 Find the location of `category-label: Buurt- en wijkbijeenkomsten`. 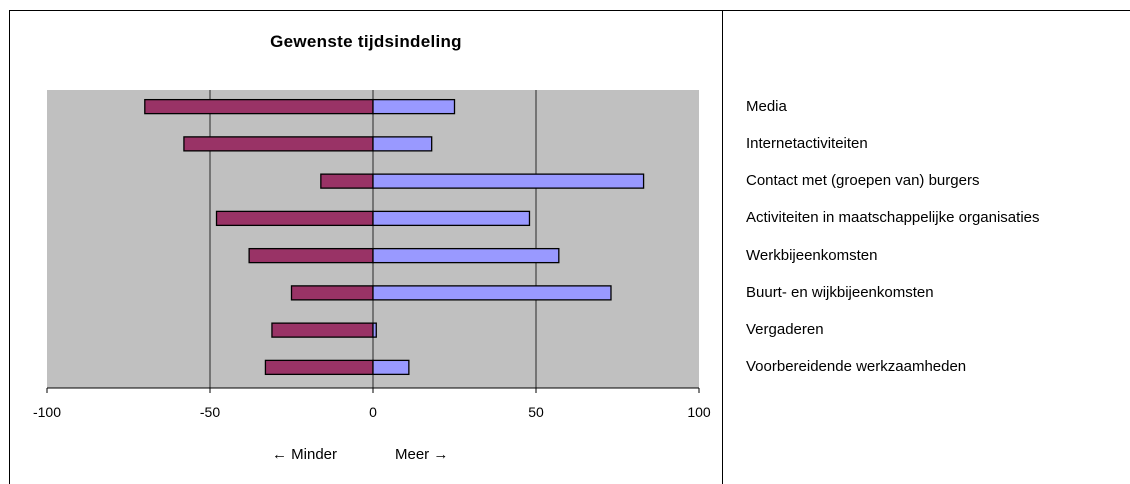

category-label: Buurt- en wijkbijeenkomsten is located at coordinates (840, 292).